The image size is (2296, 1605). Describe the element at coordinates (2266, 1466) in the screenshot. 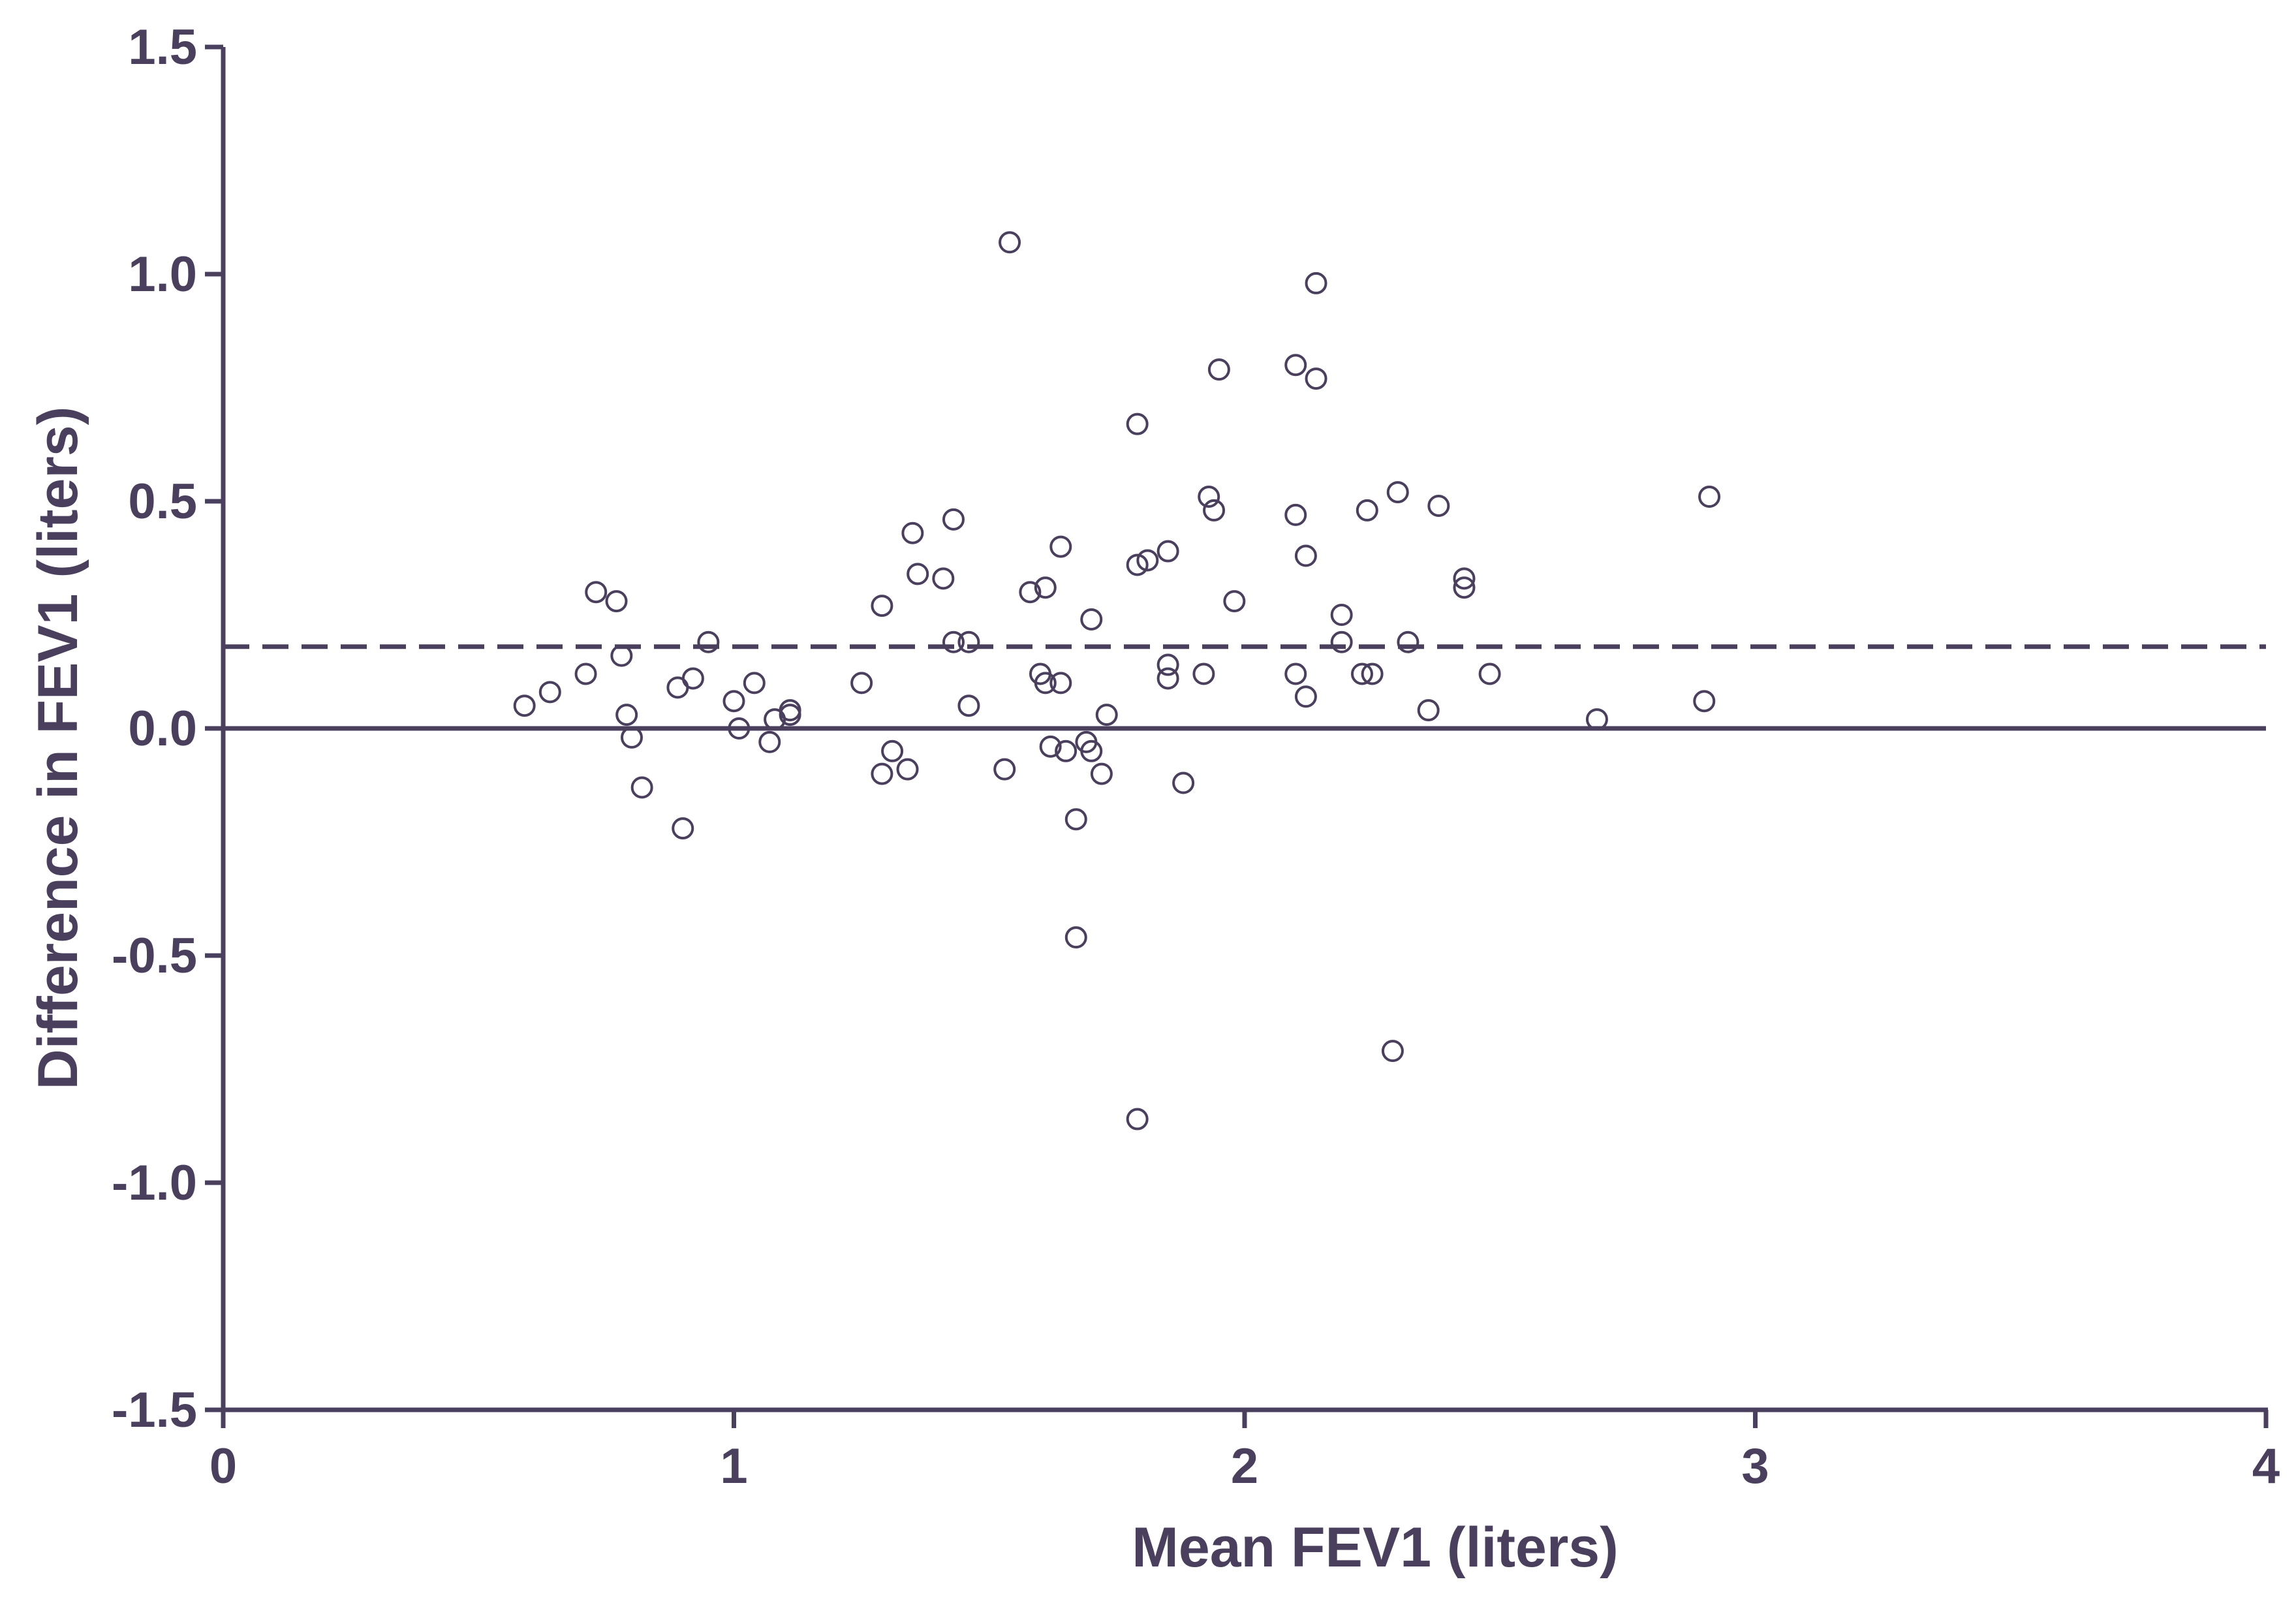

I see `x-tick-label: 4` at that location.